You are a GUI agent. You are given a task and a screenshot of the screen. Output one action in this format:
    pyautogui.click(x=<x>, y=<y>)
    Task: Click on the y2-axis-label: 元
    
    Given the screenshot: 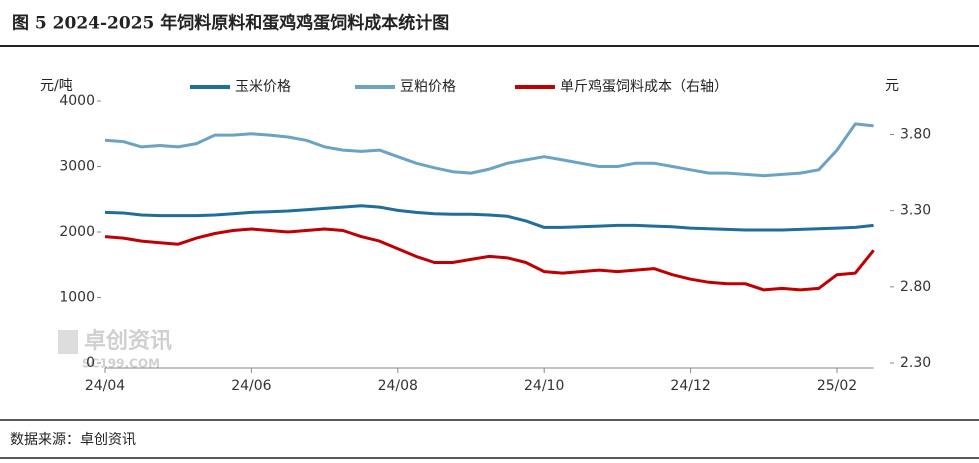 What is the action you would take?
    pyautogui.click(x=892, y=86)
    